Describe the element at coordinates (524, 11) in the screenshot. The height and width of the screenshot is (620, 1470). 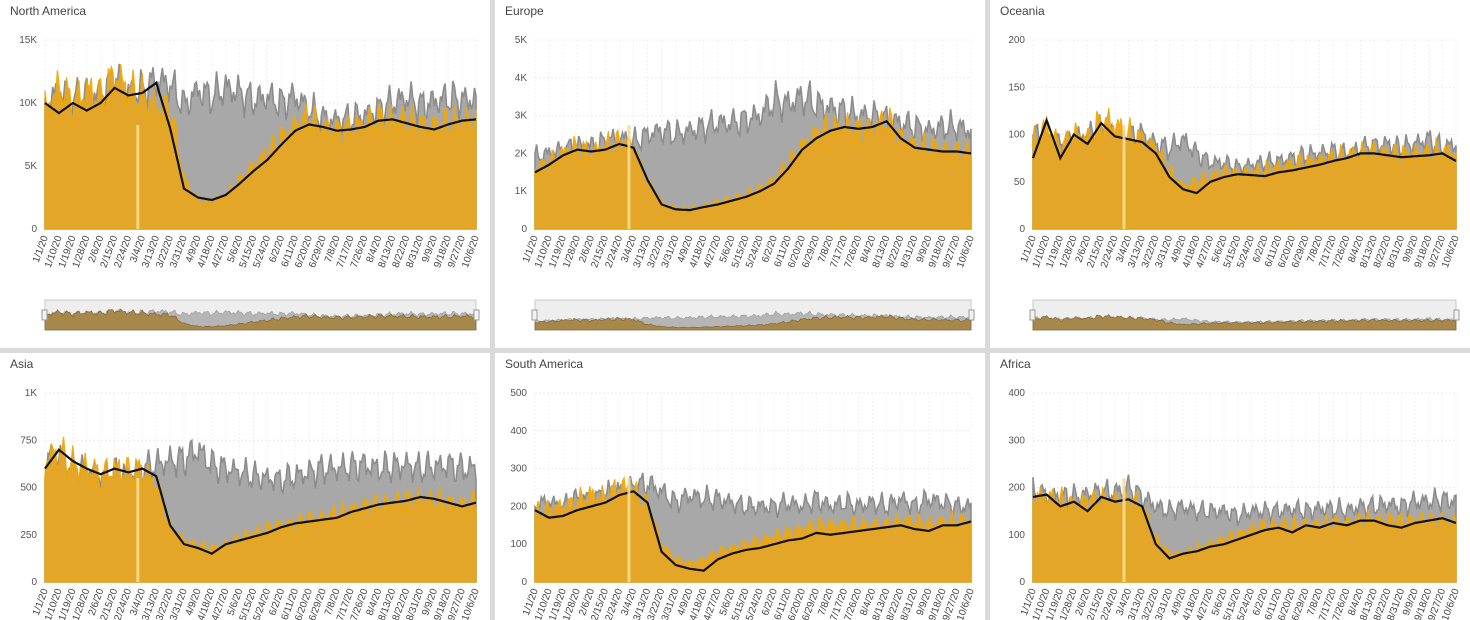
I see `chart-title: Europe` at that location.